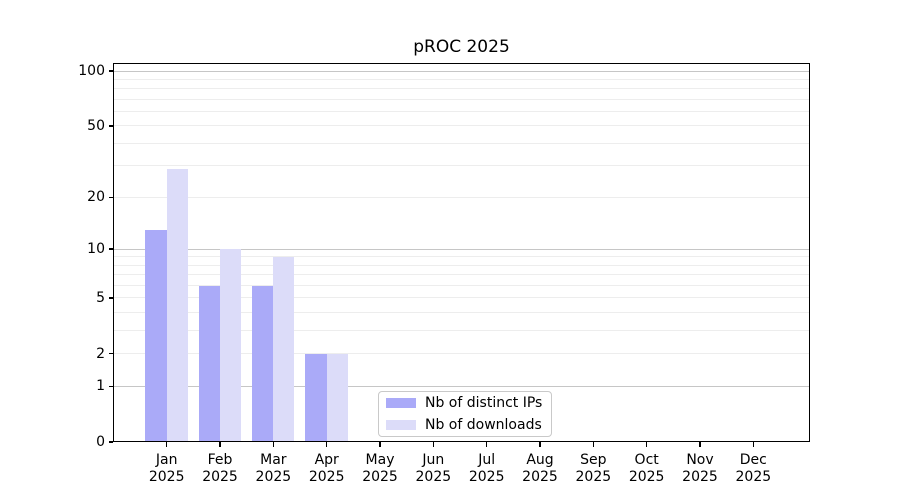 This screenshot has width=900, height=500. I want to click on legend-swatch-downloads, so click(401, 425).